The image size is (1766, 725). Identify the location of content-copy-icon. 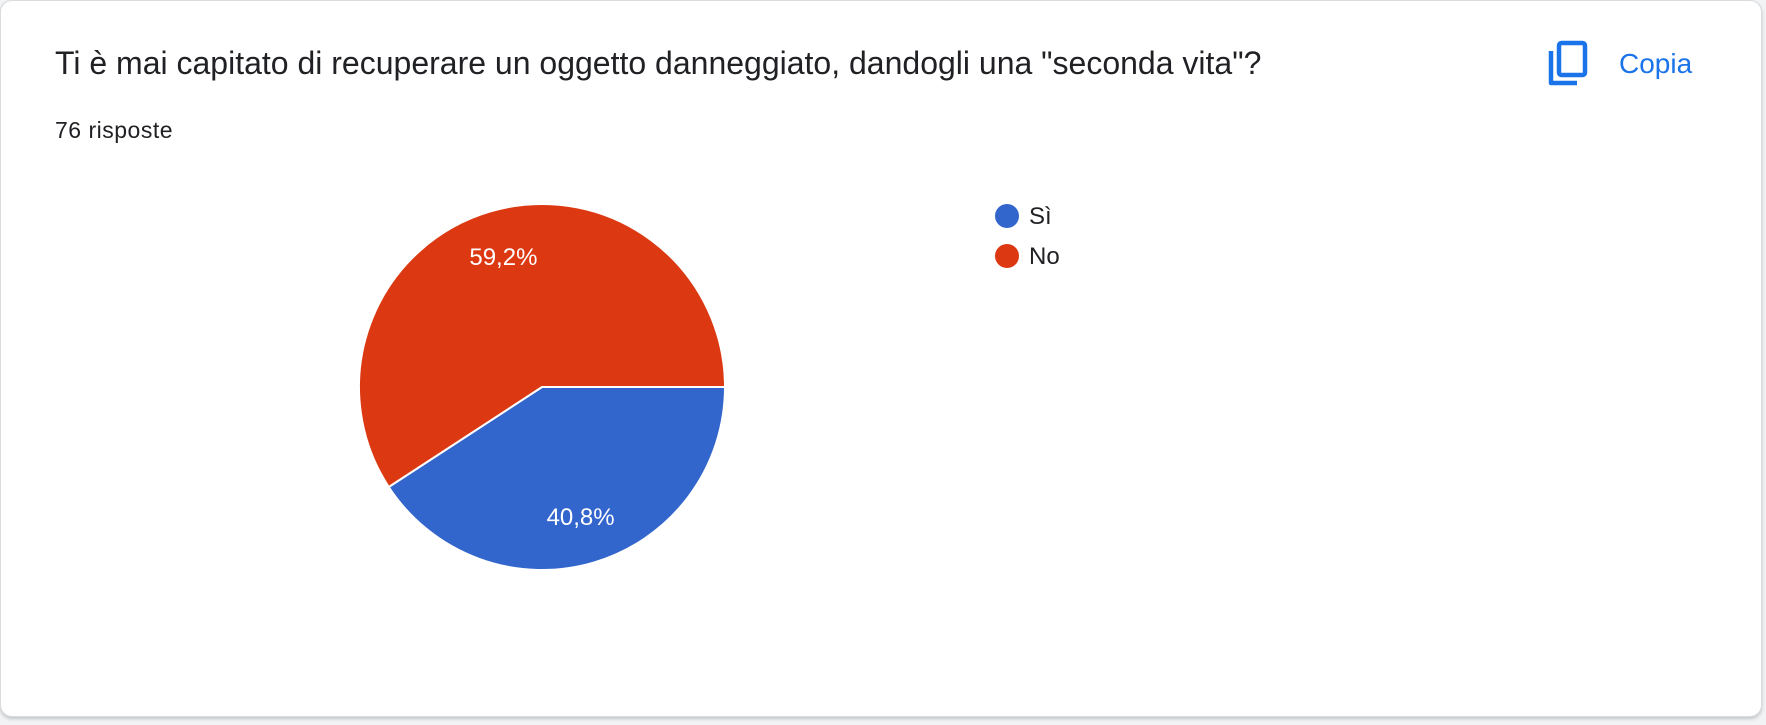
(1567, 64).